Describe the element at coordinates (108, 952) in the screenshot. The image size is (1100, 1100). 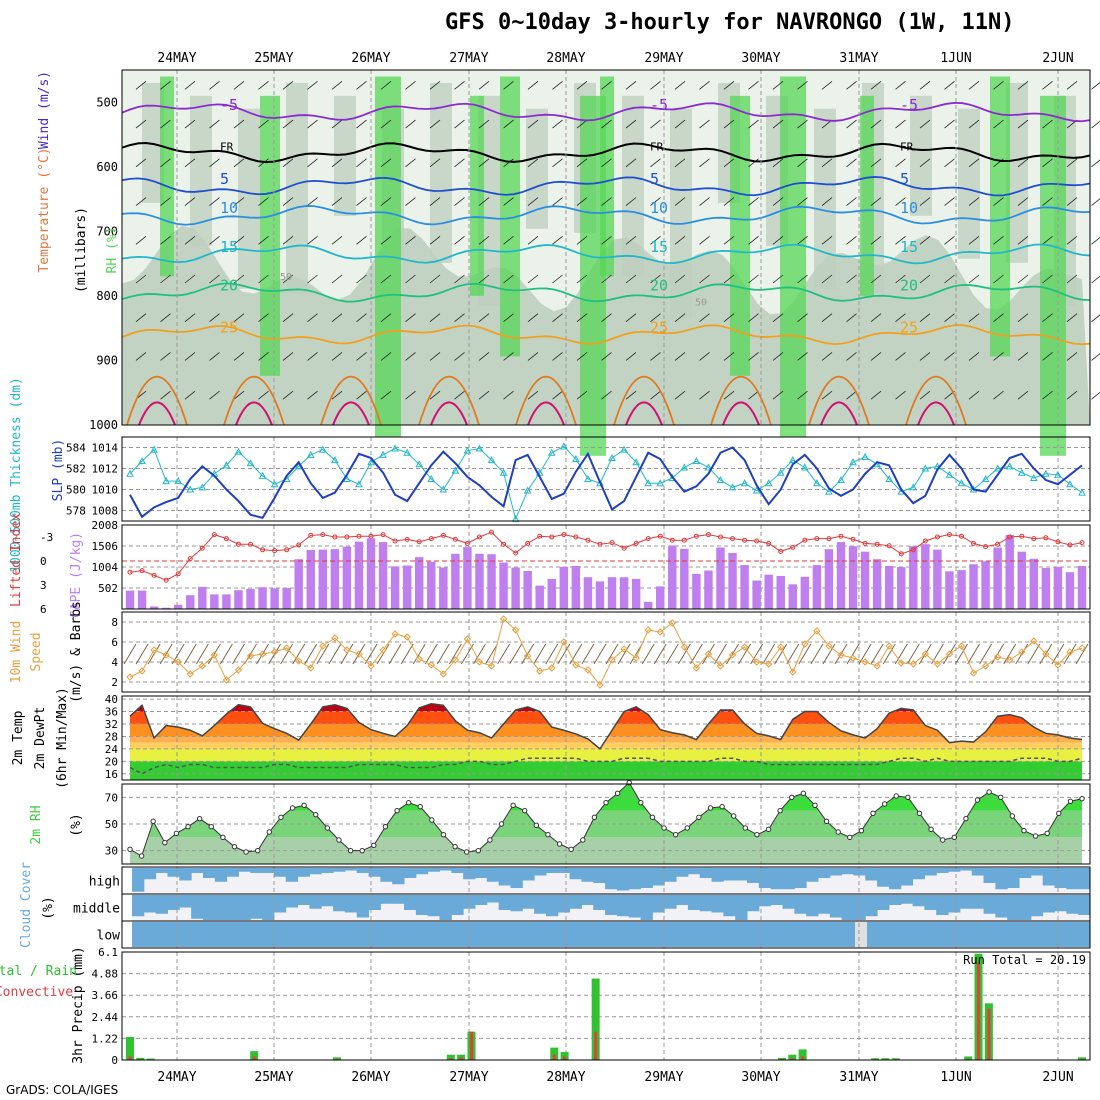
I see `y-tick-label: 6.1` at that location.